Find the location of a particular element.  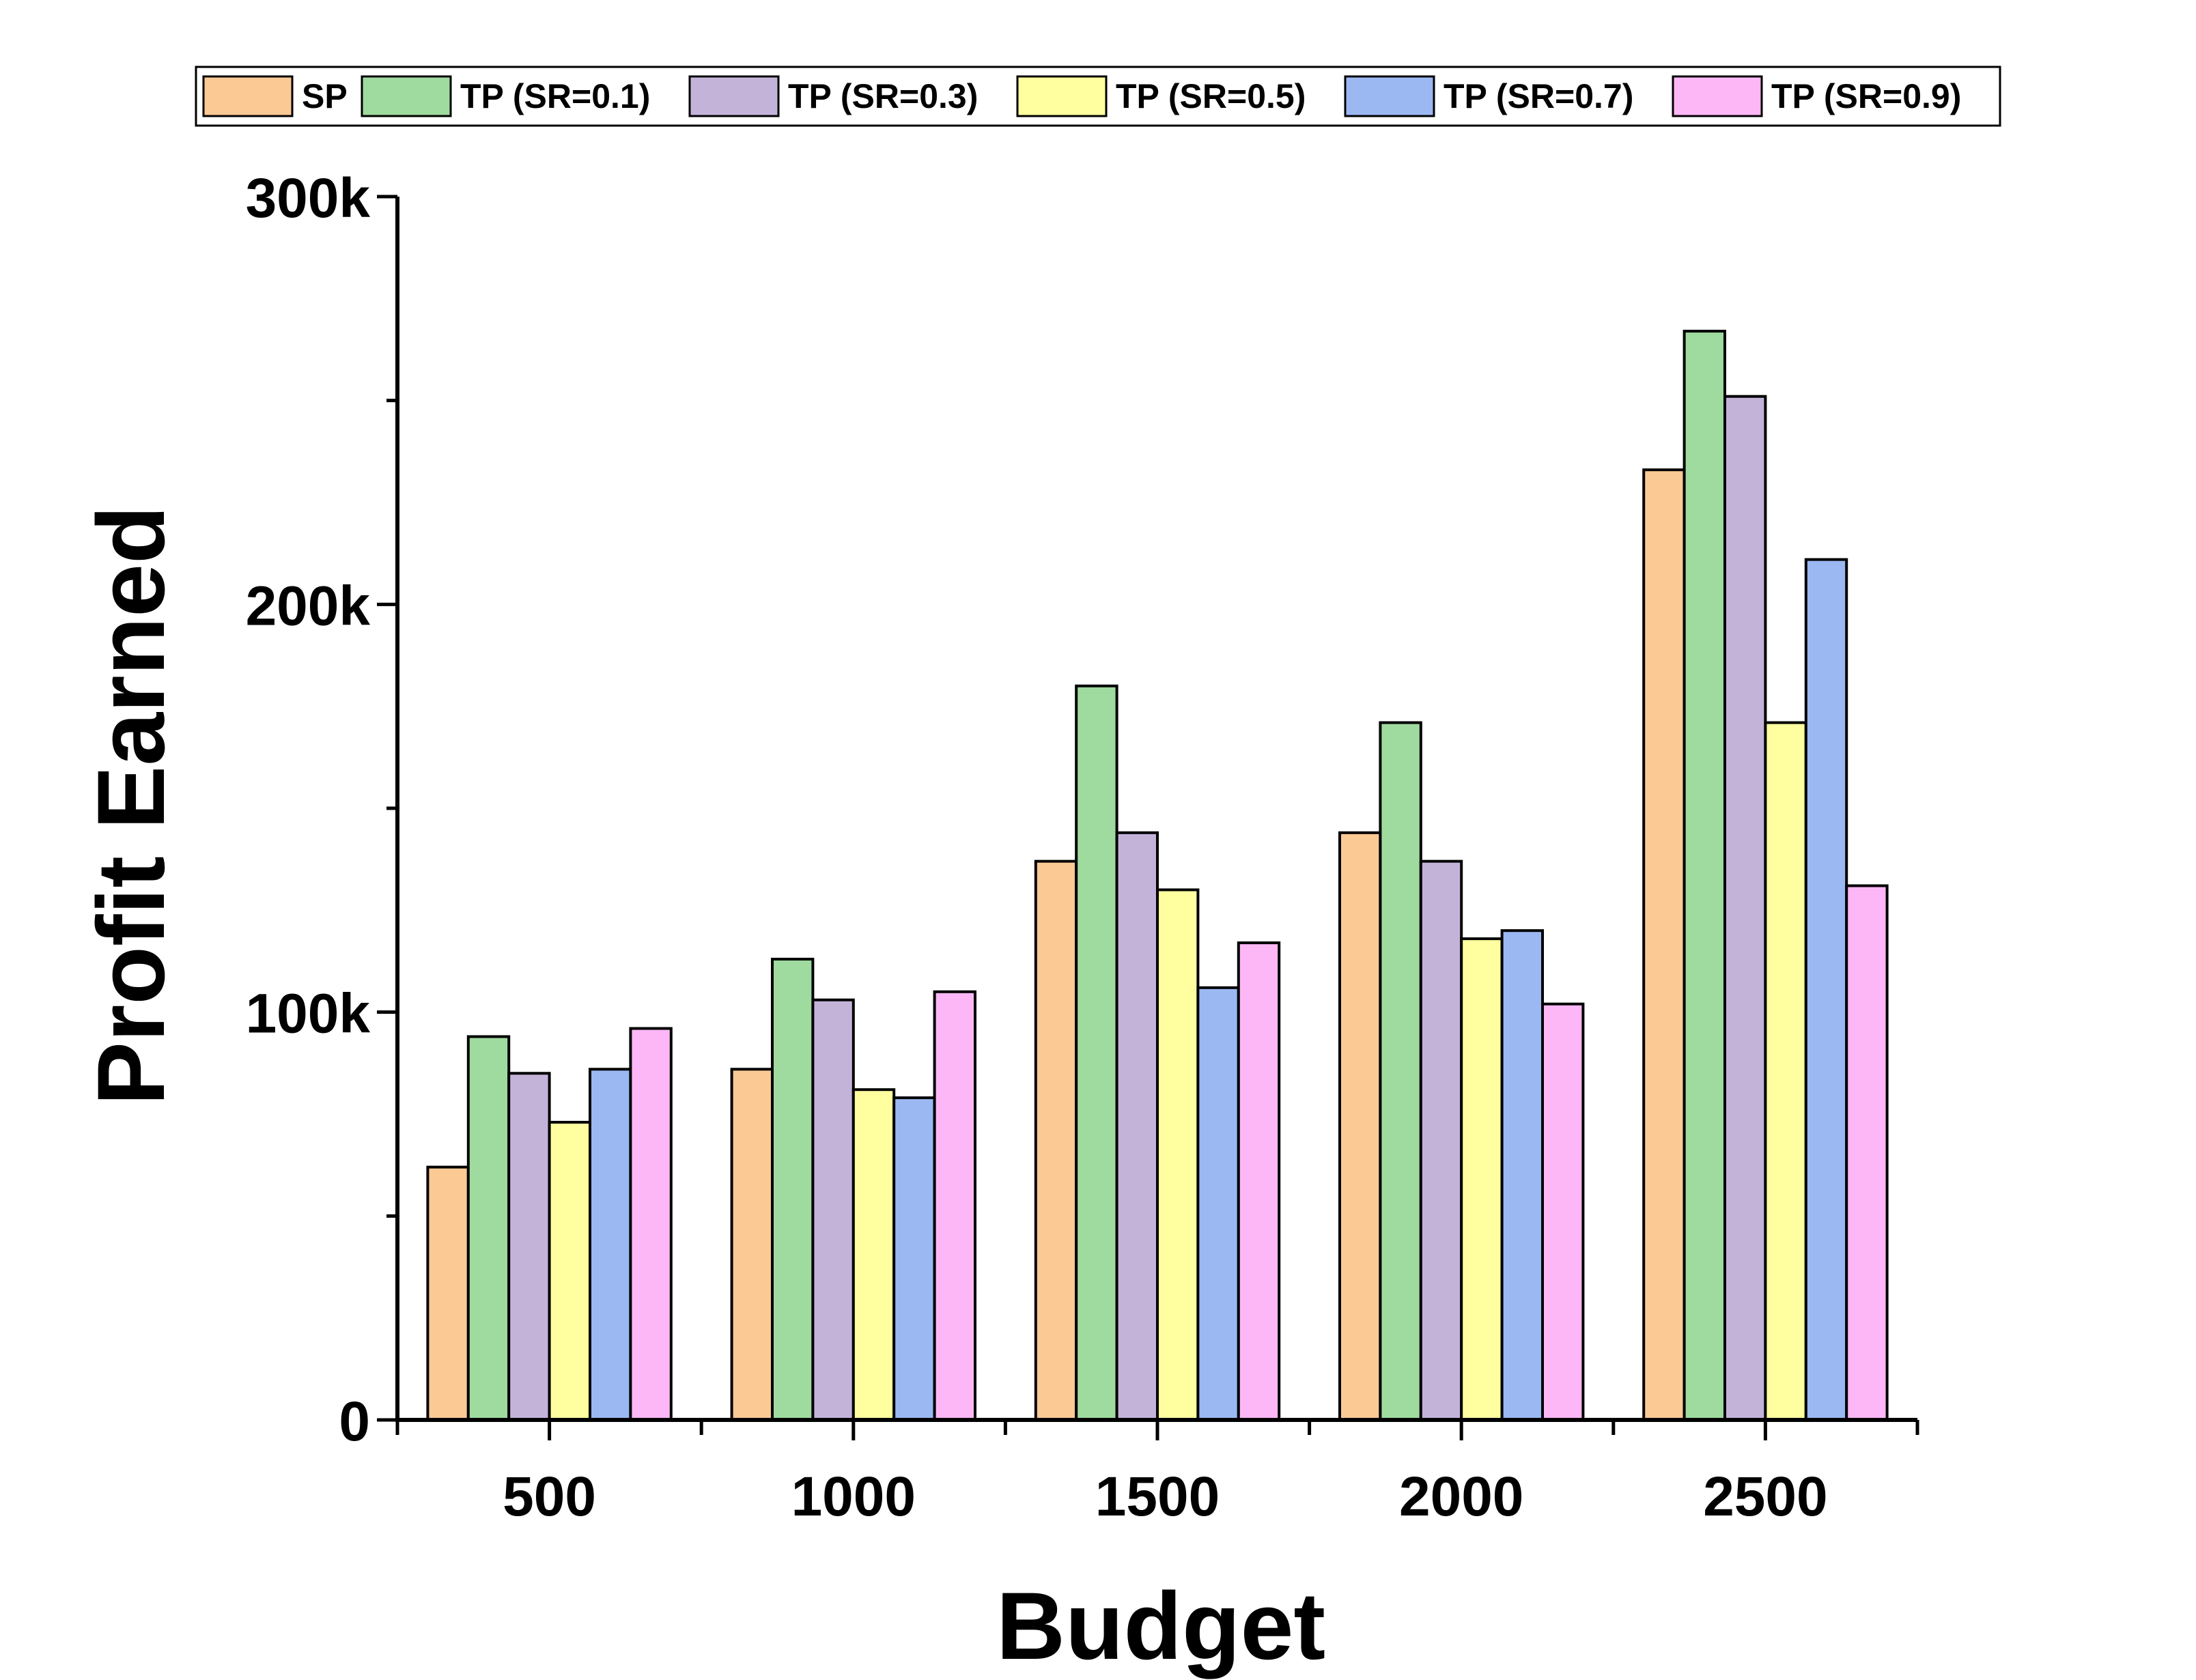

x-tick-label: 1000 is located at coordinates (854, 1497).